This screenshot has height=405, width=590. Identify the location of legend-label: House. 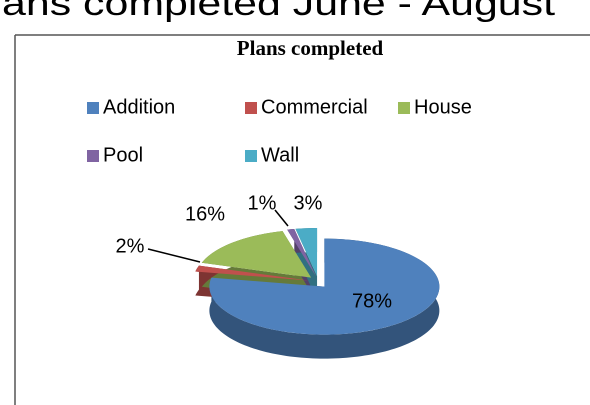
(443, 107).